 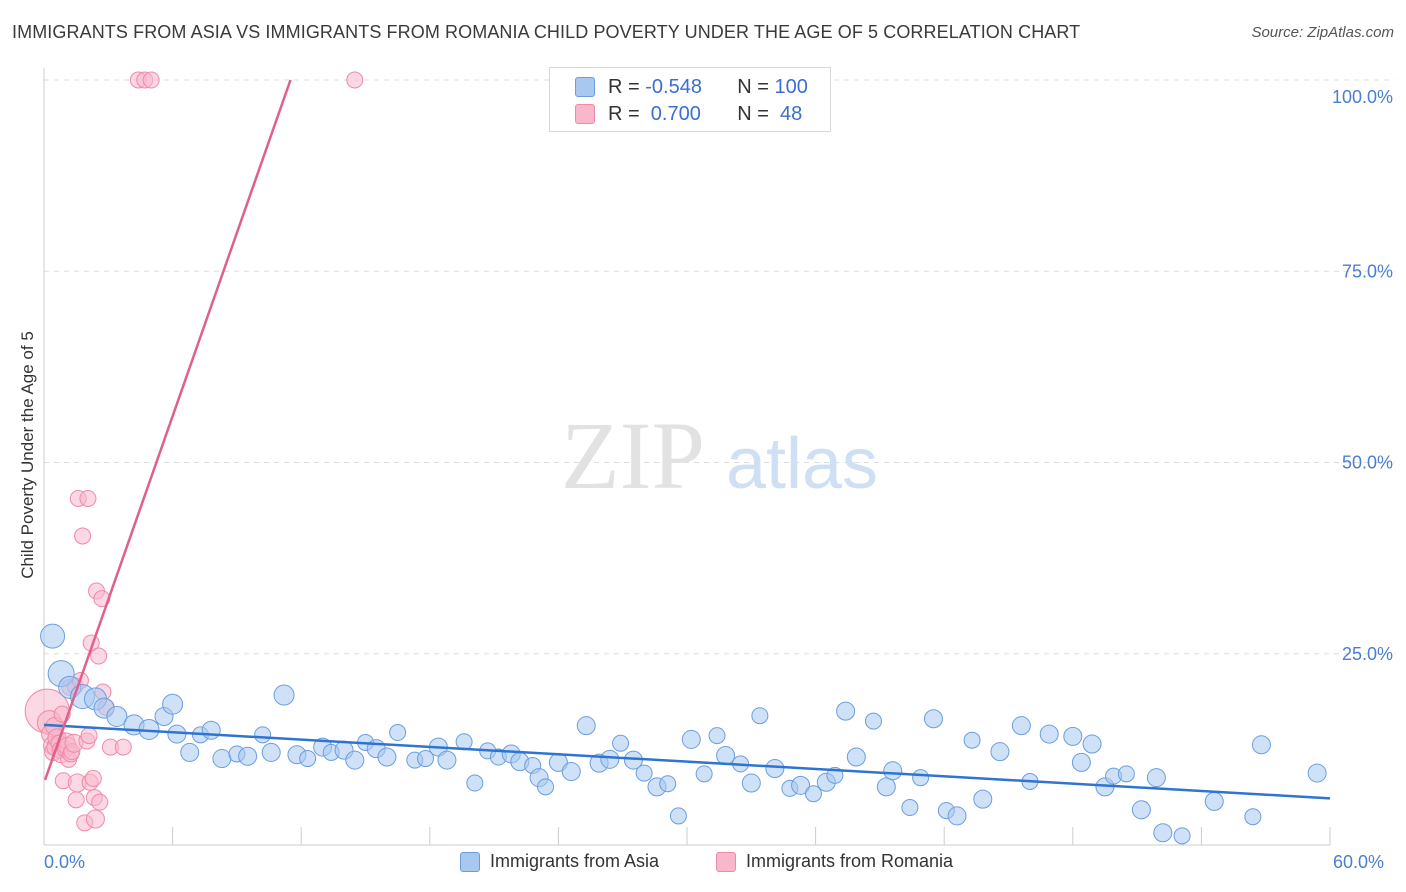 What do you see at coordinates (575, 861) in the screenshot?
I see `legend-label-asia: Immigrants from Asia` at bounding box center [575, 861].